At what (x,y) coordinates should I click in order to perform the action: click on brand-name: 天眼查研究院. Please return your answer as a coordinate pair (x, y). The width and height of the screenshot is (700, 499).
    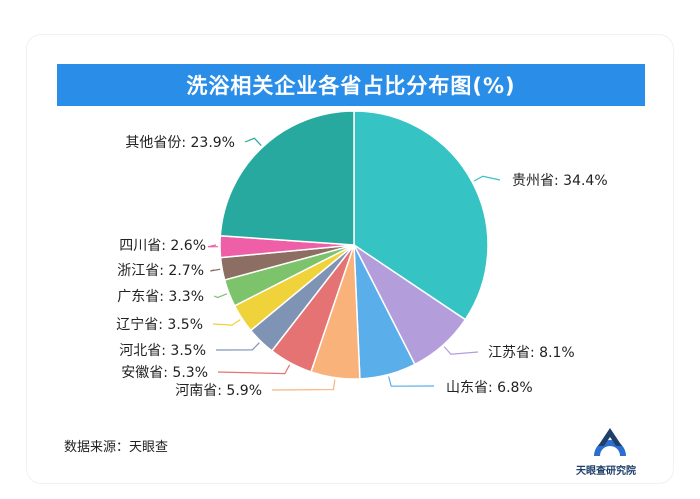
    Looking at the image, I should click on (606, 471).